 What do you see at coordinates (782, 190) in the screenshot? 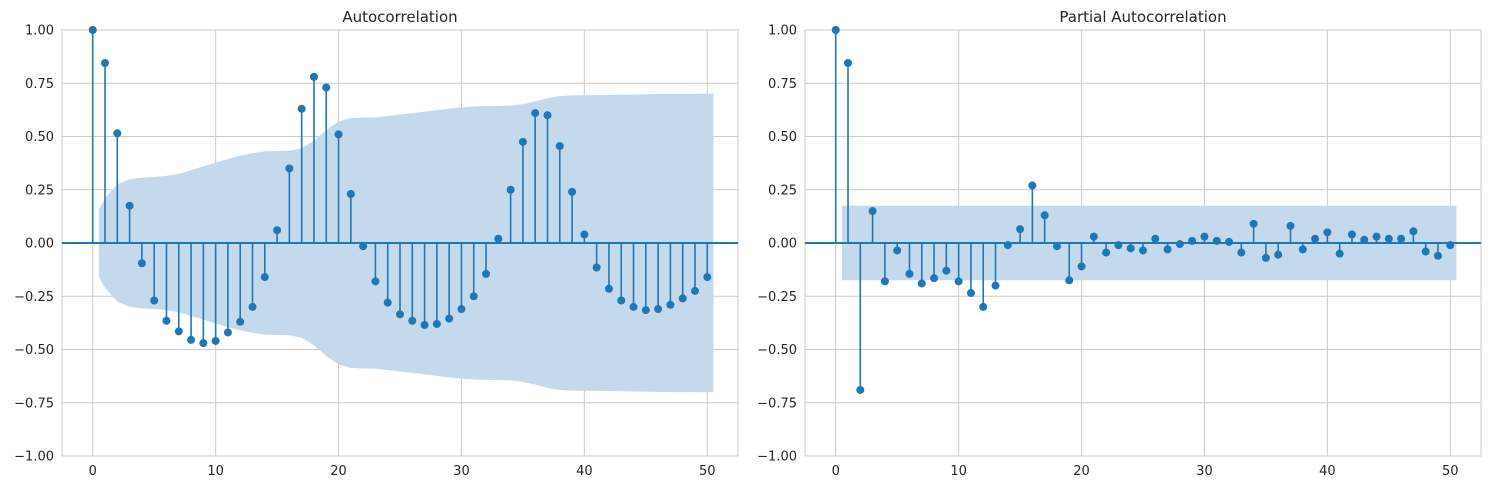
I see `y-tick-label: 0.25` at bounding box center [782, 190].